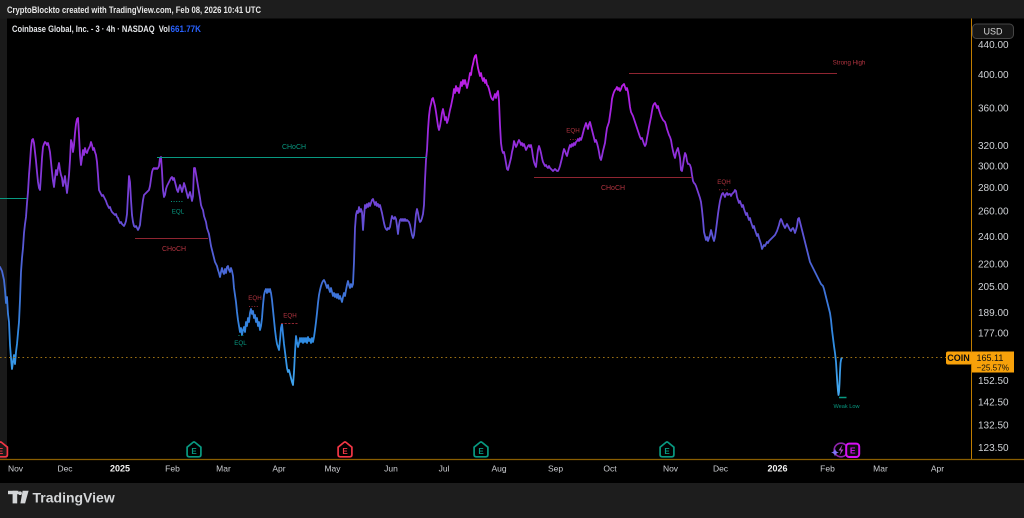  What do you see at coordinates (958, 358) in the screenshot?
I see `svg-text: COIN` at bounding box center [958, 358].